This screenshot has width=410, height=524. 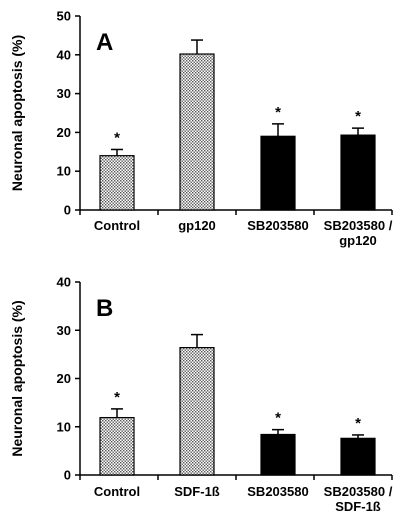 What do you see at coordinates (104, 42) in the screenshot?
I see `panel-label: A` at bounding box center [104, 42].